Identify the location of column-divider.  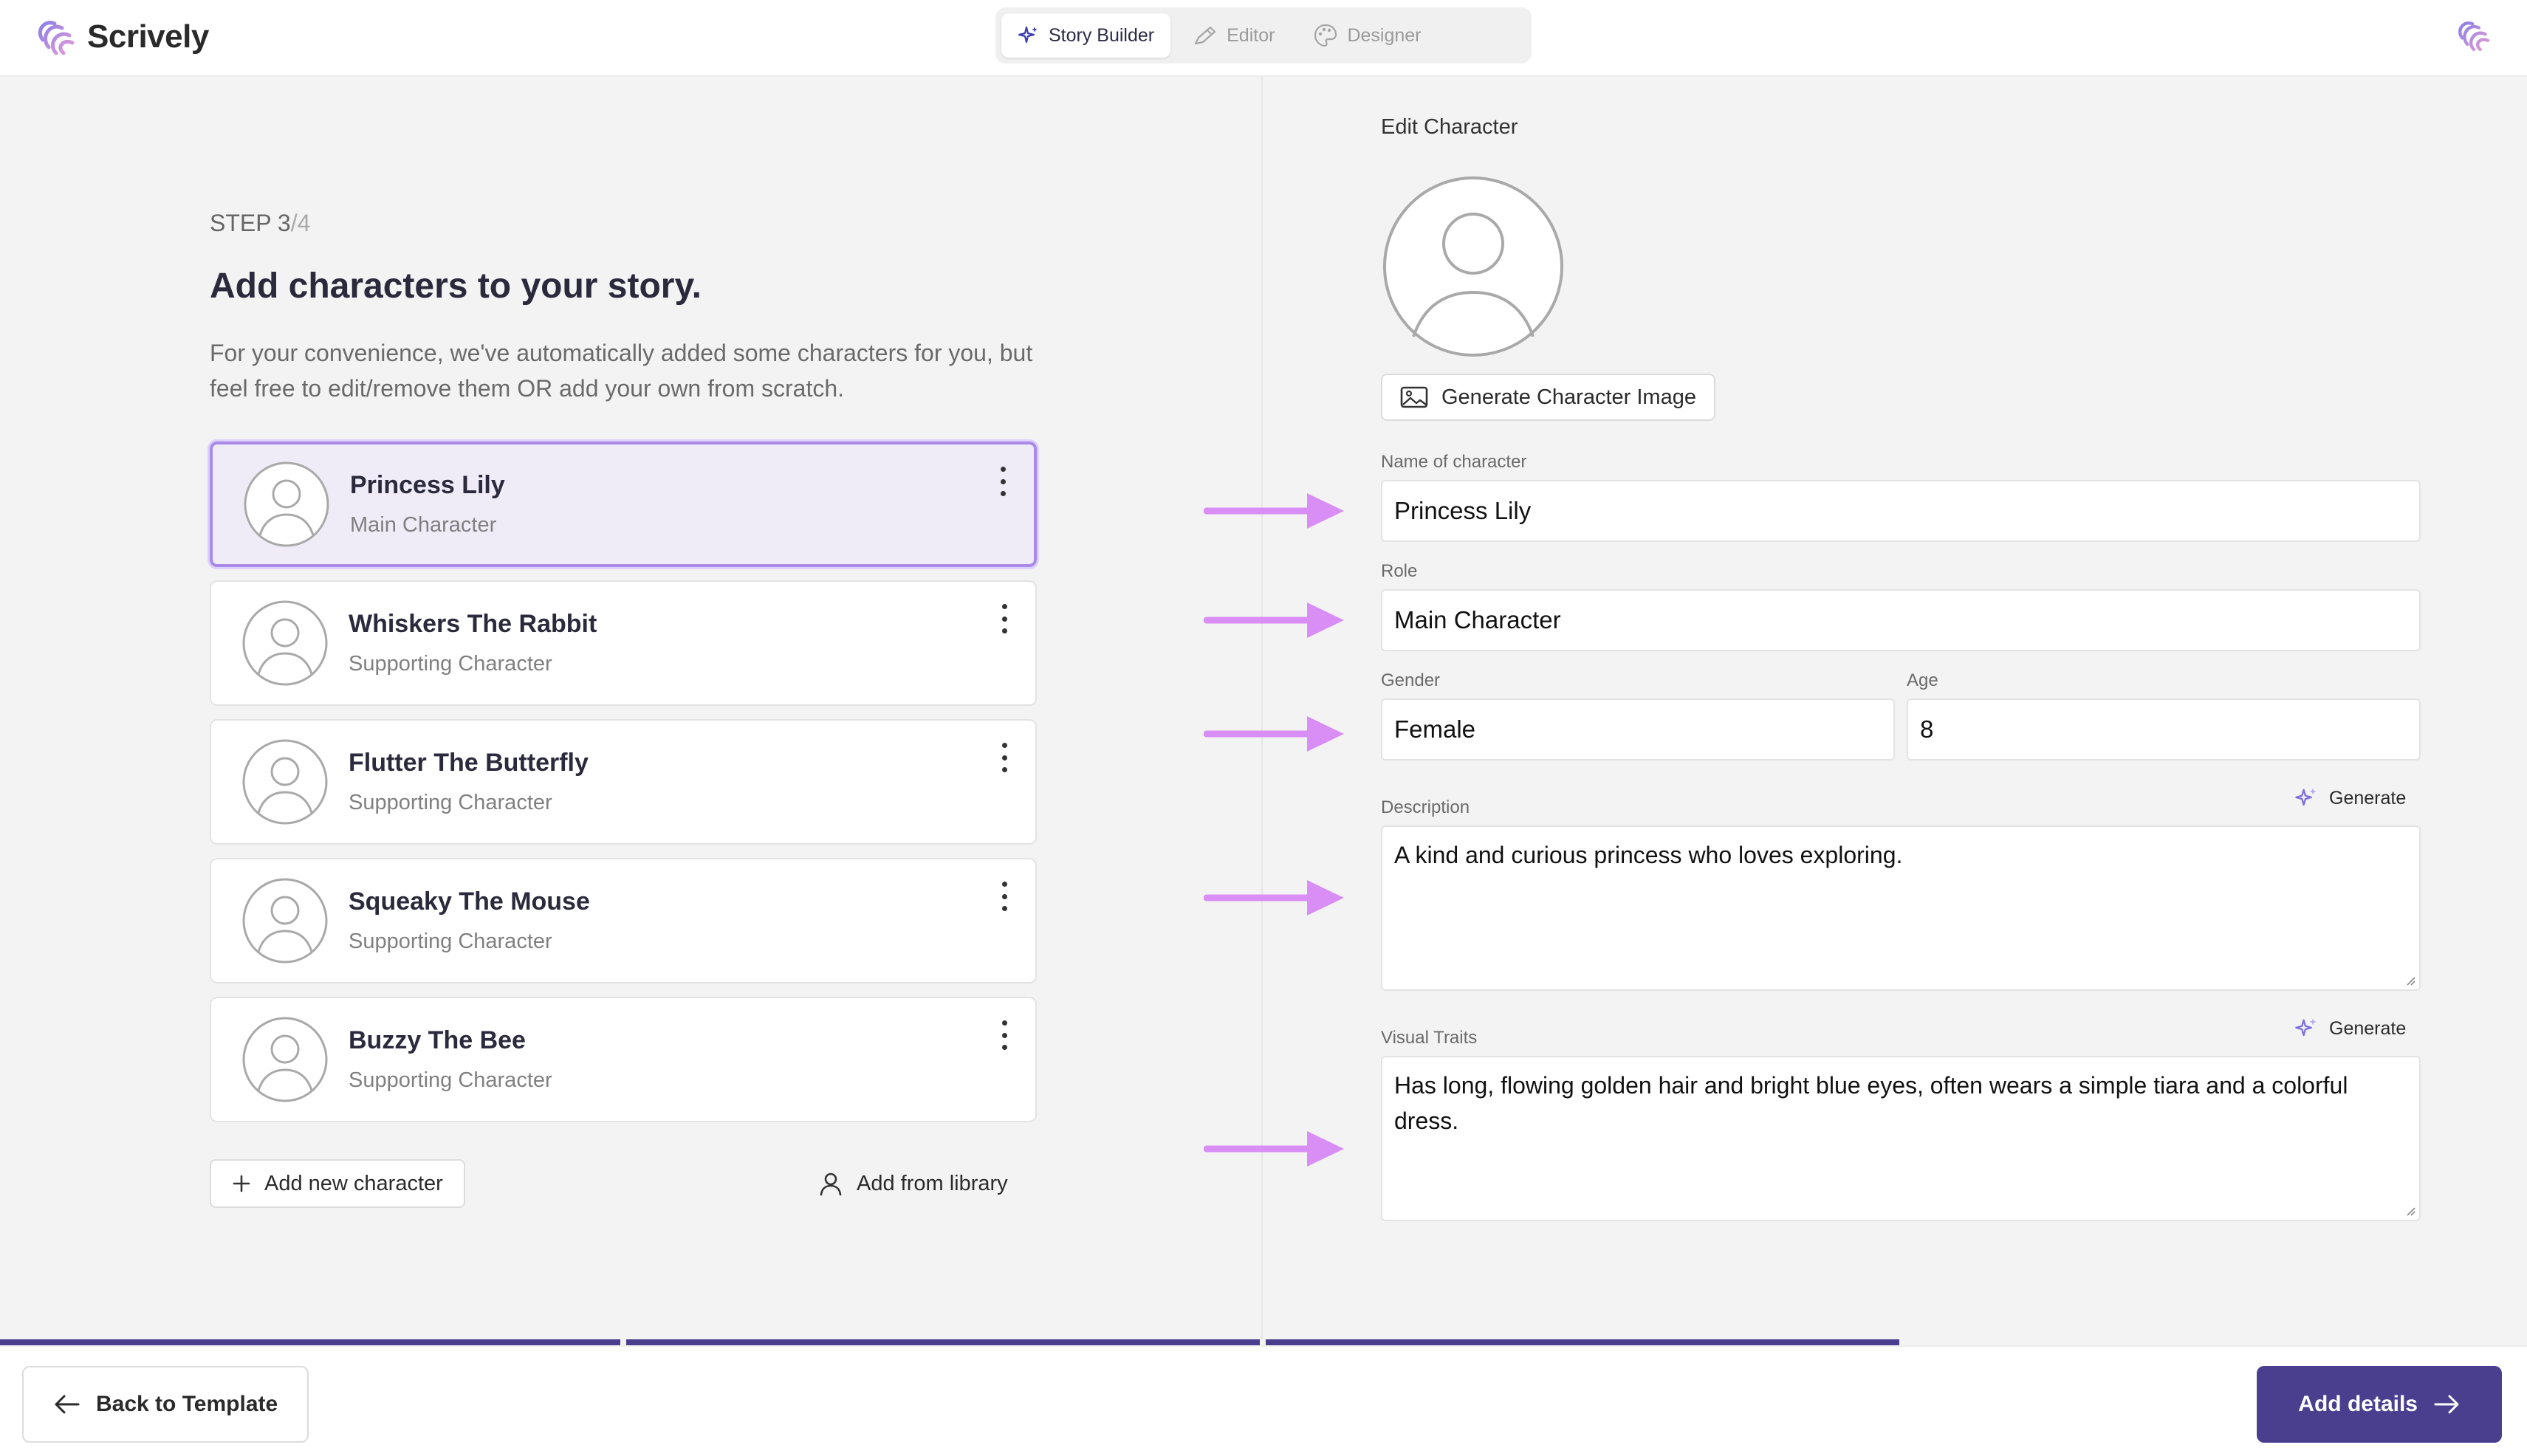
(1262, 708).